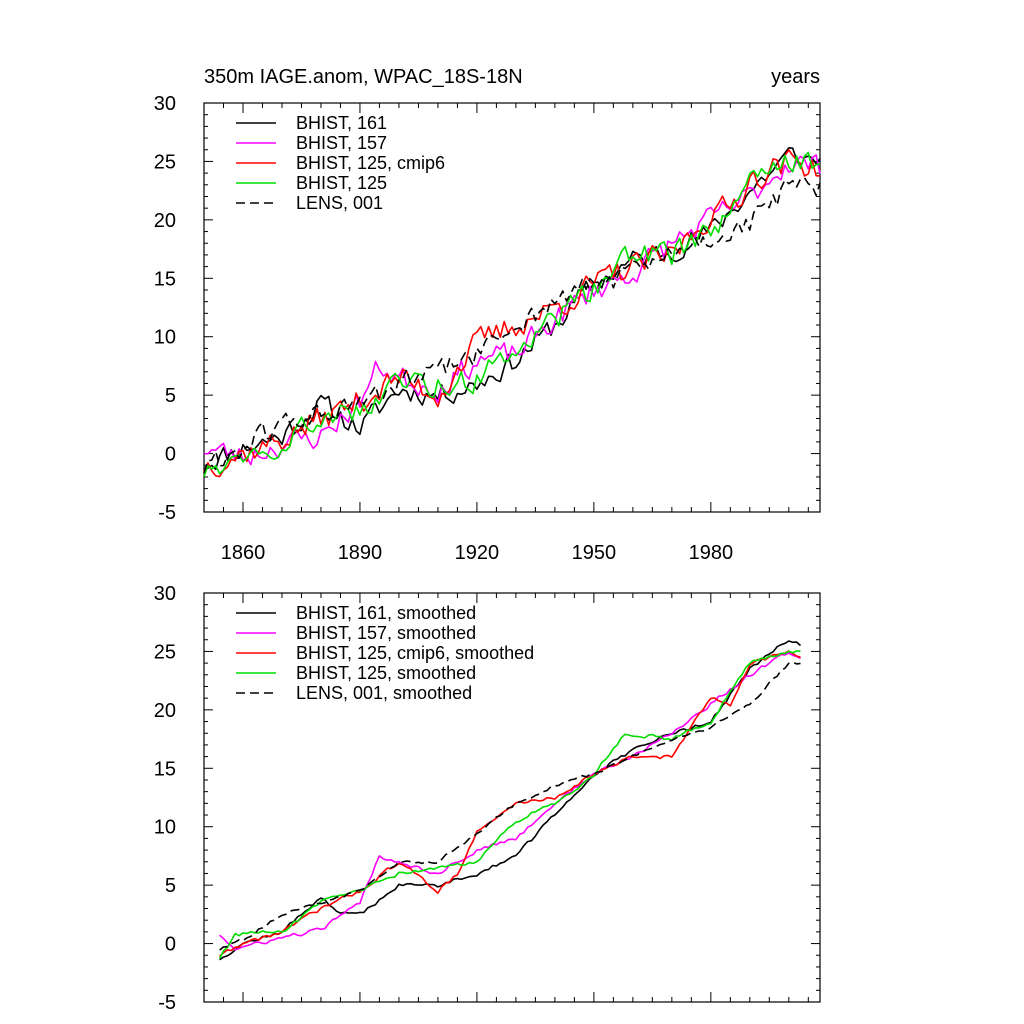 This screenshot has width=1024, height=1024. Describe the element at coordinates (363, 77) in the screenshot. I see `chart-title: 350m IAGE.anom, WPAC_18S-18N` at that location.